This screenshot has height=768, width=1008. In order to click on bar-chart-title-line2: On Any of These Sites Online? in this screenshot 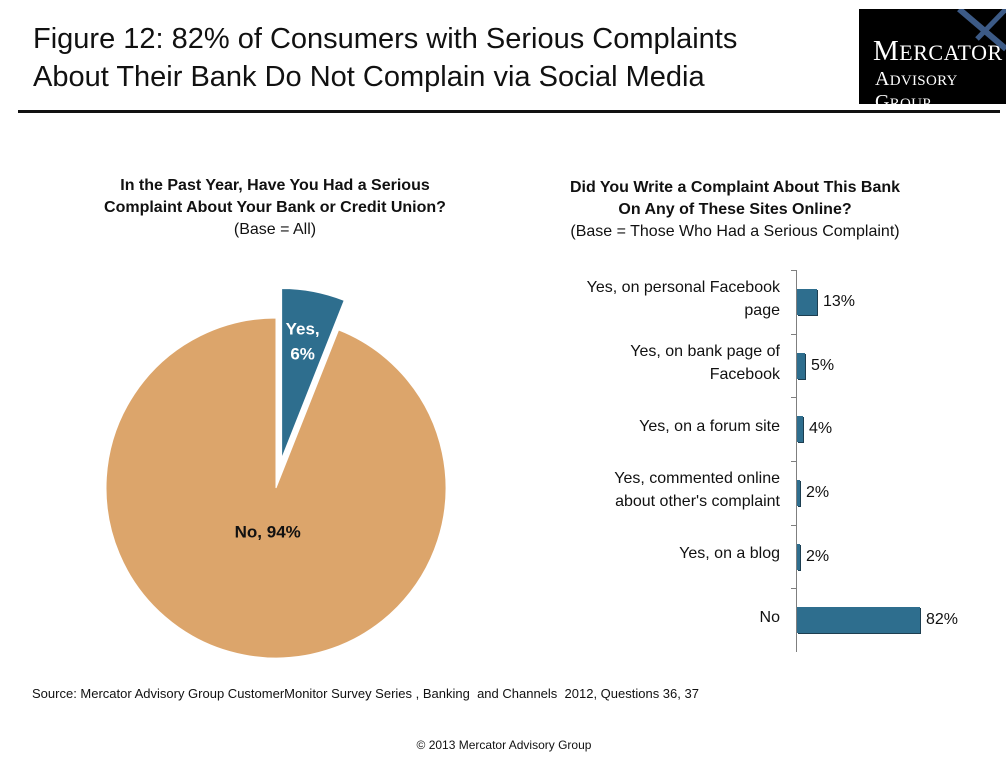, I will do `click(735, 209)`.